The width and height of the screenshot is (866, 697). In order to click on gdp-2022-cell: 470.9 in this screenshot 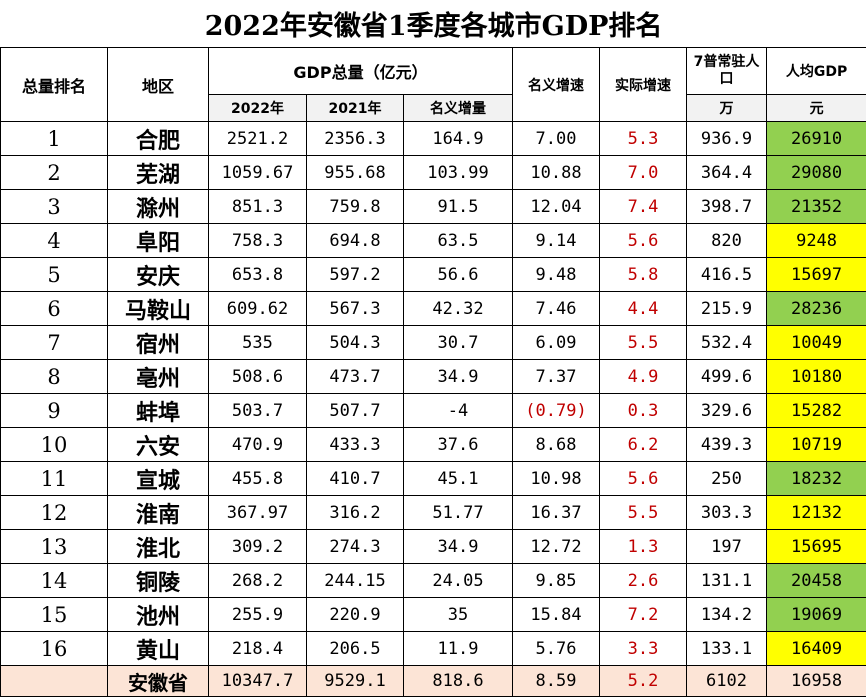, I will do `click(258, 445)`.